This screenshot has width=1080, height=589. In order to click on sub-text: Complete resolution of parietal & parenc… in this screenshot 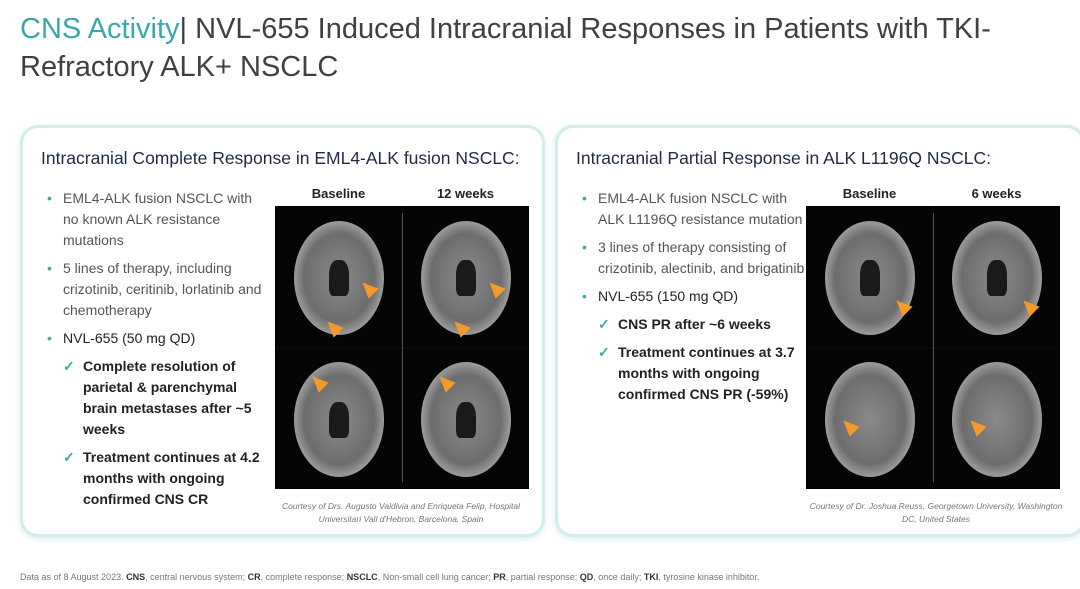, I will do `click(167, 397)`.